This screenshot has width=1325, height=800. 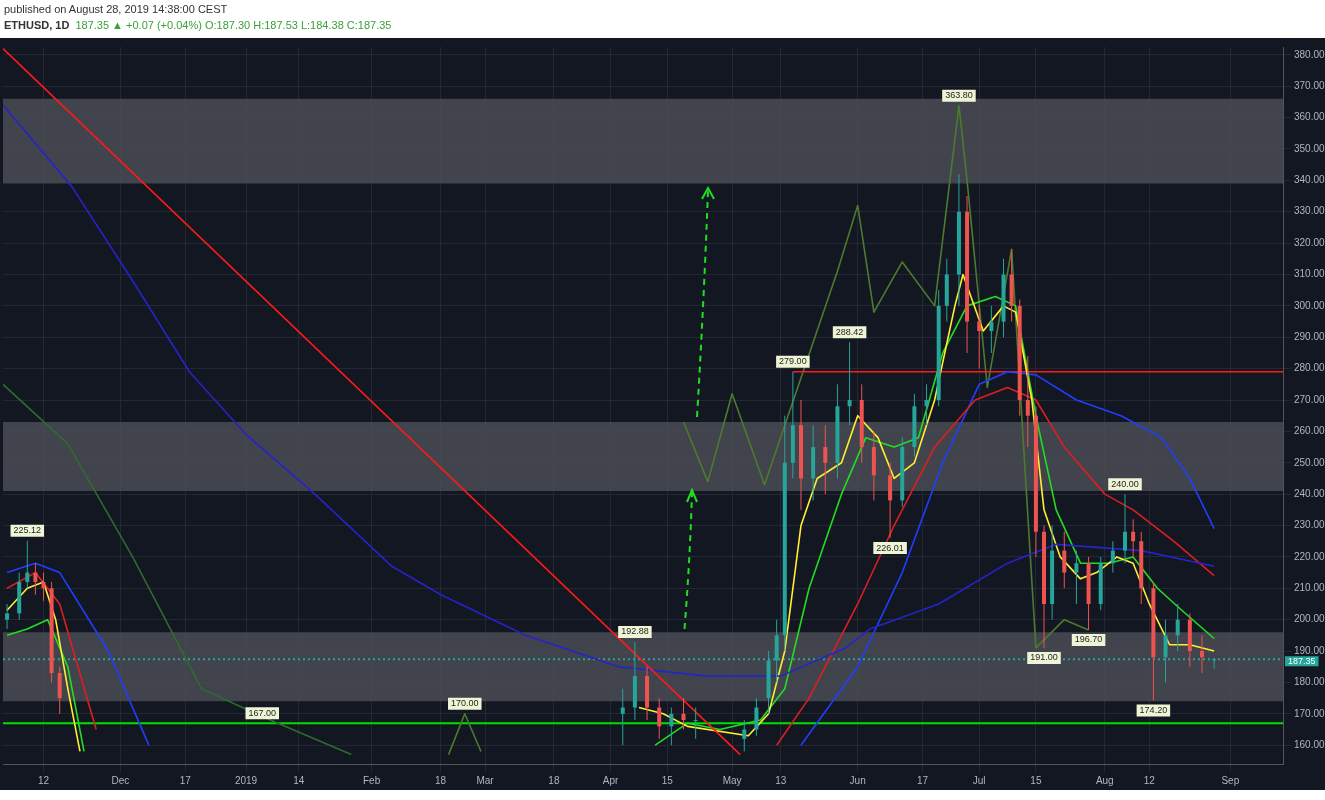 I want to click on y-tick-label: 370.00, so click(x=1309, y=85).